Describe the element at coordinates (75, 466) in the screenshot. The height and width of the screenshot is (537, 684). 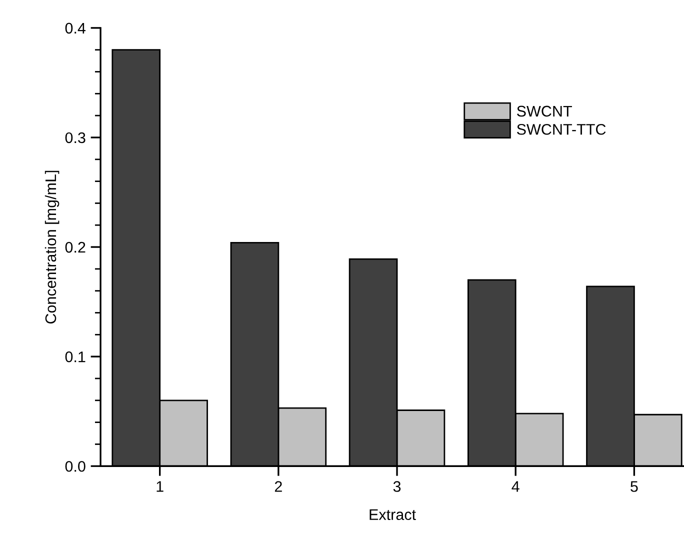
I see `y-tick-label: 0.0` at that location.